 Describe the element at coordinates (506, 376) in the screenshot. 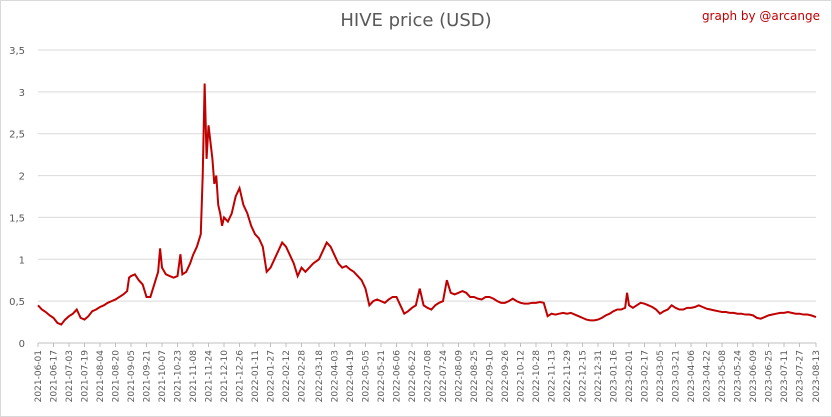

I see `x-tick-label: 2022-09-26` at that location.